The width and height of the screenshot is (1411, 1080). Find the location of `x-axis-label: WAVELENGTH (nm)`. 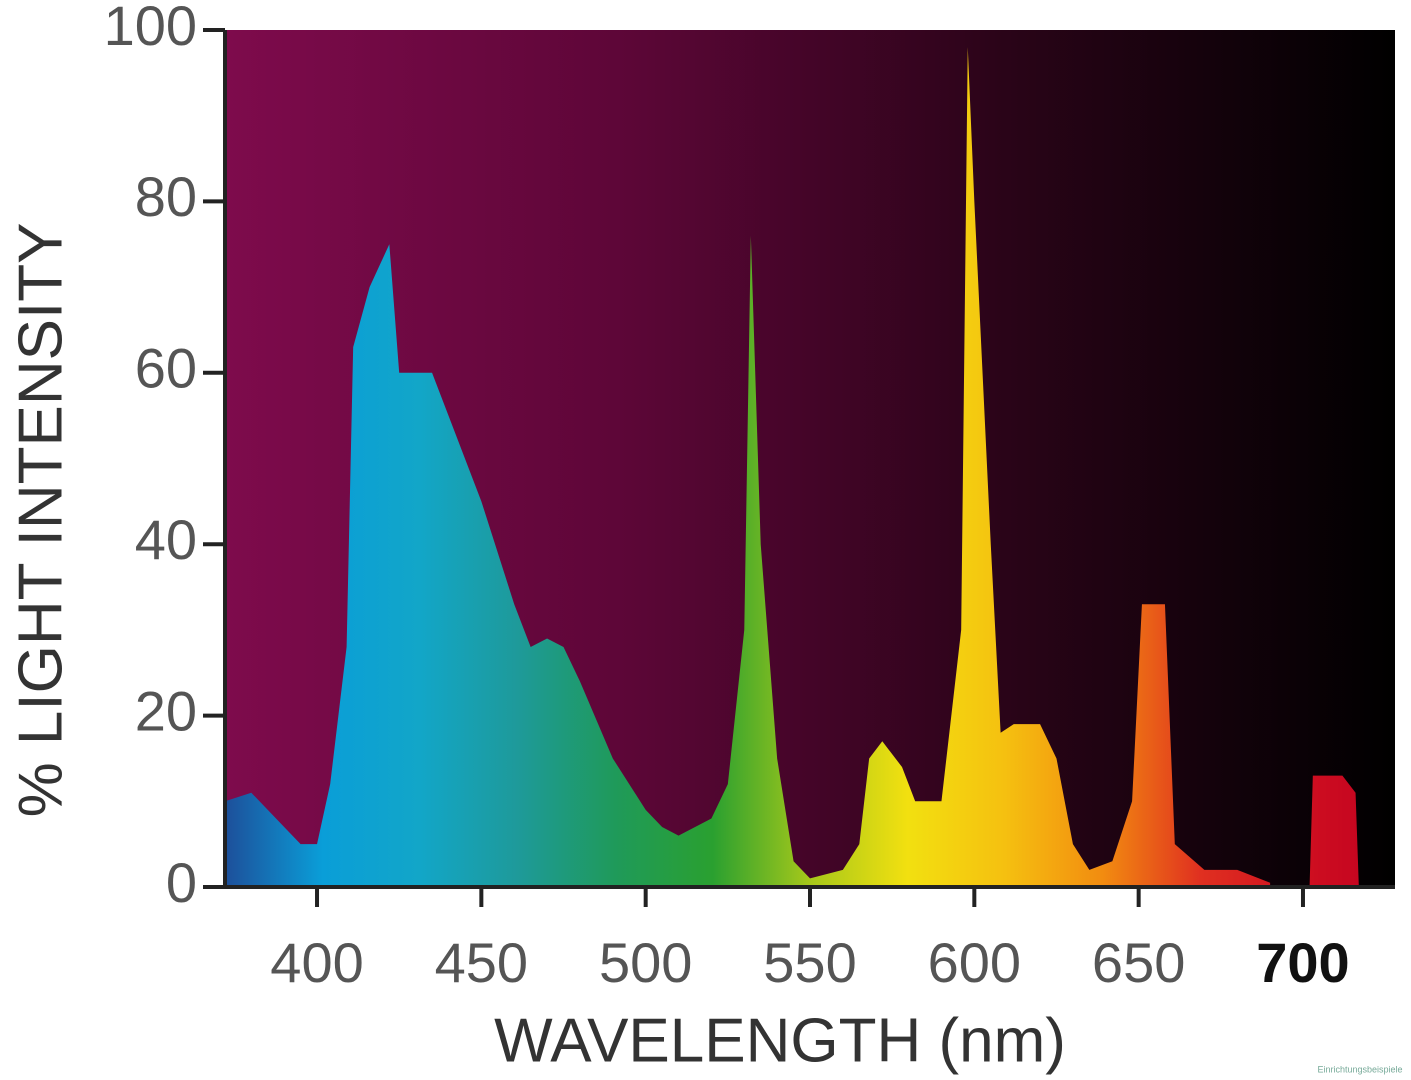

x-axis-label: WAVELENGTH (nm) is located at coordinates (780, 1040).